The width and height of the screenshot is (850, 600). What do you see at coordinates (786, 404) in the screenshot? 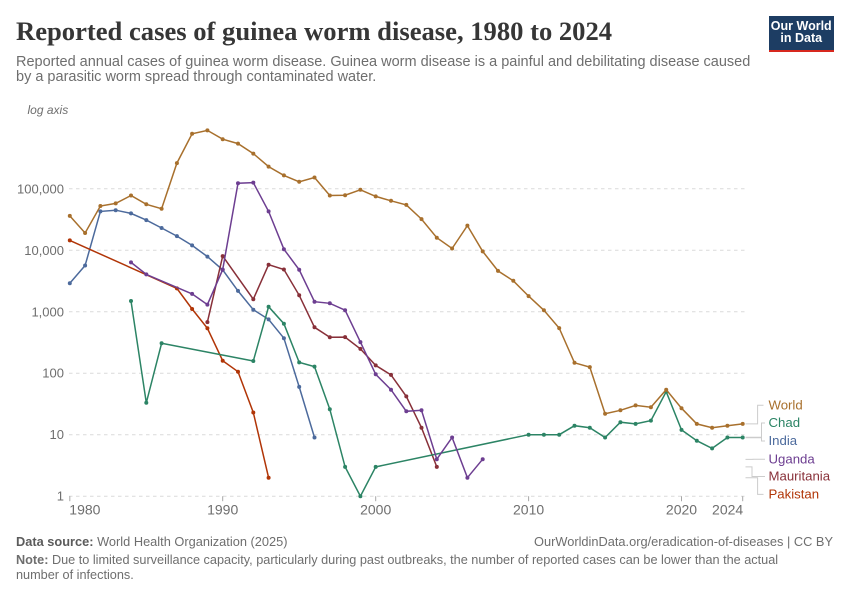
I see `svg-text: World` at bounding box center [786, 404].